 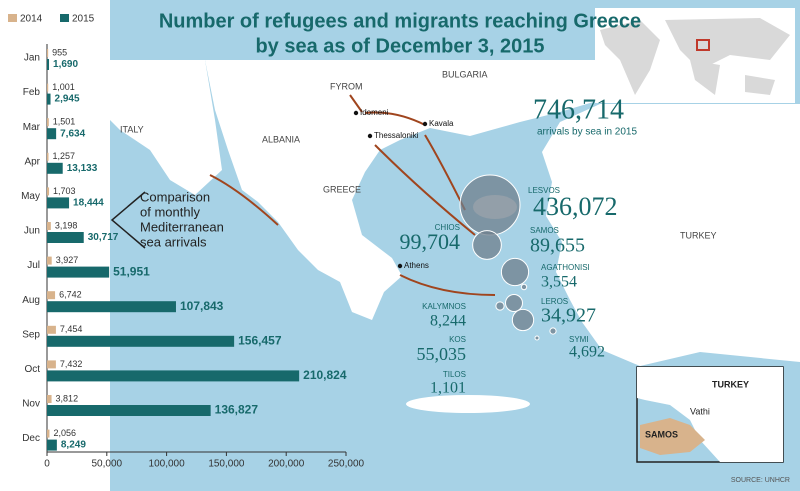 I want to click on data-label: 1,703, so click(x=64, y=191).